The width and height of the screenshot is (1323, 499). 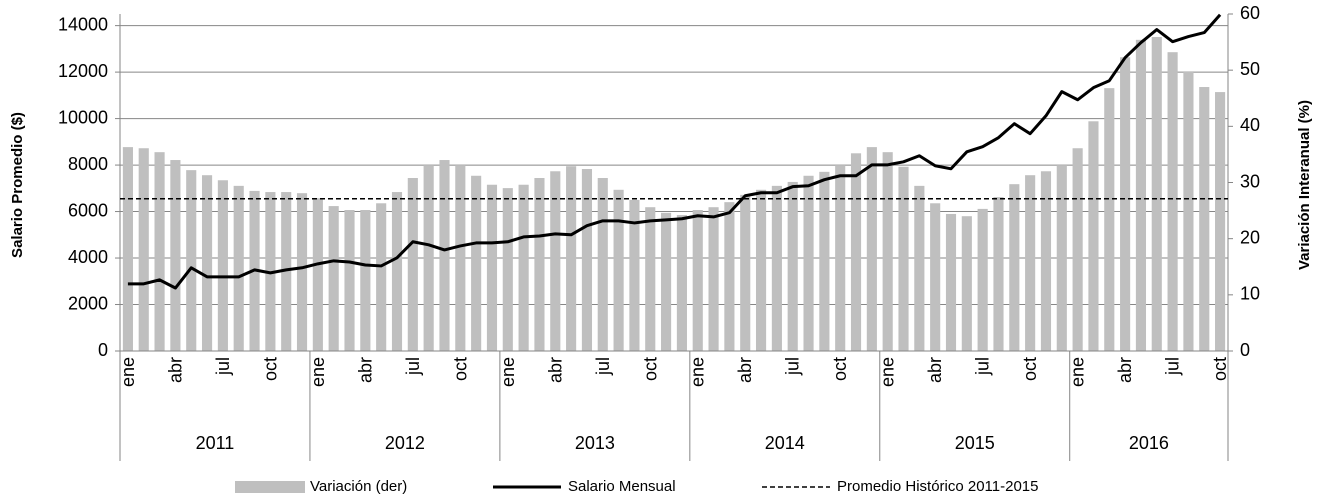 I want to click on y2-axis-title: Variación Interanual (%), so click(x=1304, y=185).